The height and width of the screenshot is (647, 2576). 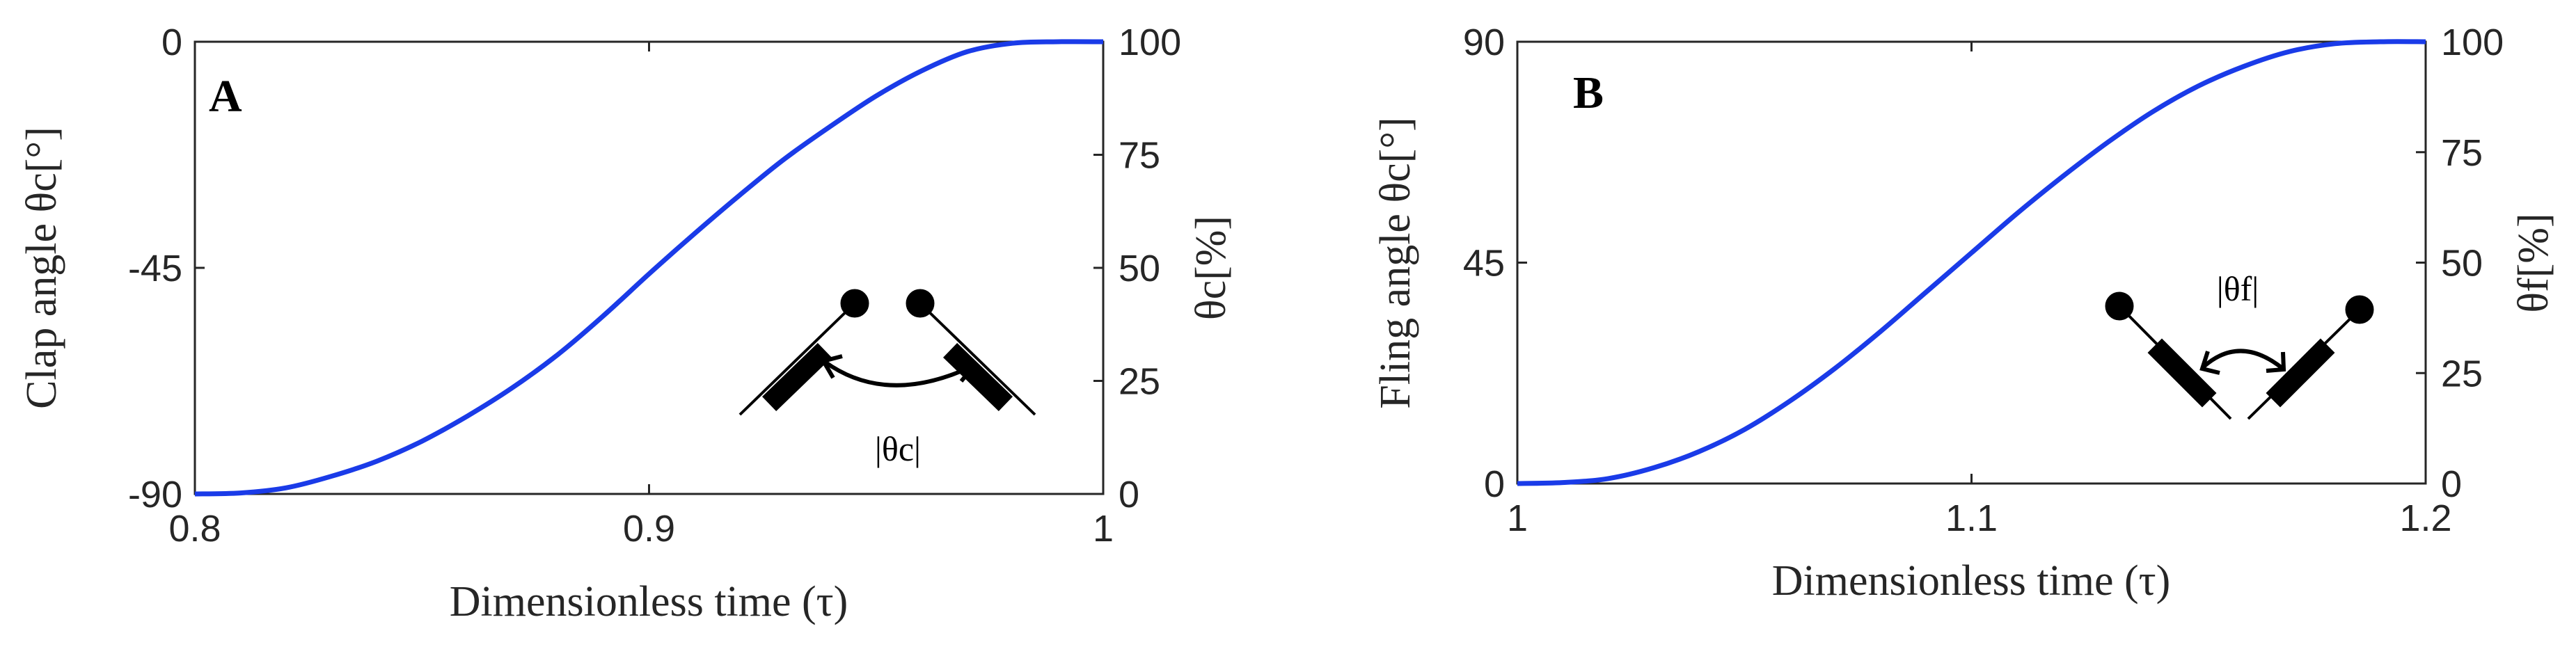 What do you see at coordinates (1395, 263) in the screenshot?
I see `panel-b-y-axis-label: Fling angle θc[°]` at bounding box center [1395, 263].